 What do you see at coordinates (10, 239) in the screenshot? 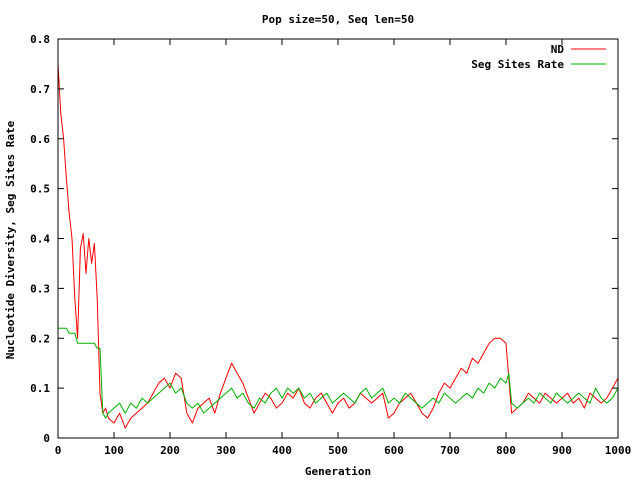
I see `y-axis-label: Nucleotide Diversity, Seg Sites Rate` at bounding box center [10, 239].